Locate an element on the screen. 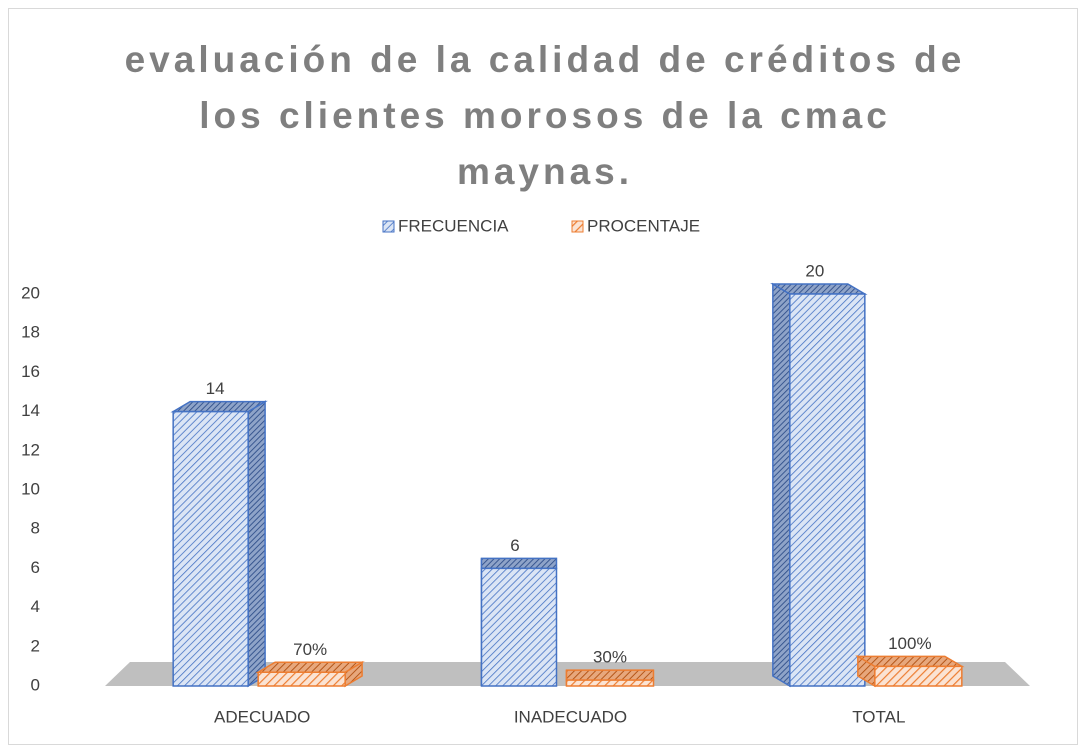 This screenshot has height=753, width=1089. y-tick-label: 18 is located at coordinates (30, 332).